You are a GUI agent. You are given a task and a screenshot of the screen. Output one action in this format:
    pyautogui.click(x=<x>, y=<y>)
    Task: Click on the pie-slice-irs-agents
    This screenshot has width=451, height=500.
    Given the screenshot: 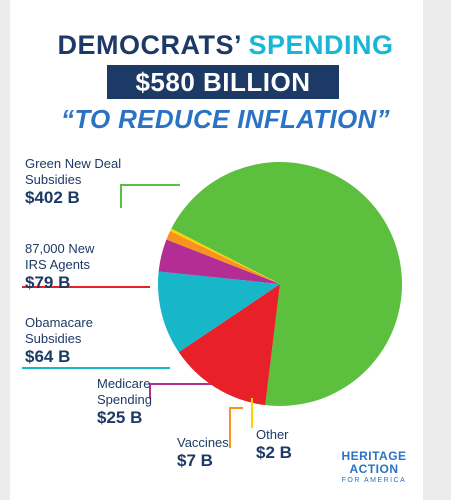 What is the action you would take?
    pyautogui.click(x=229, y=345)
    